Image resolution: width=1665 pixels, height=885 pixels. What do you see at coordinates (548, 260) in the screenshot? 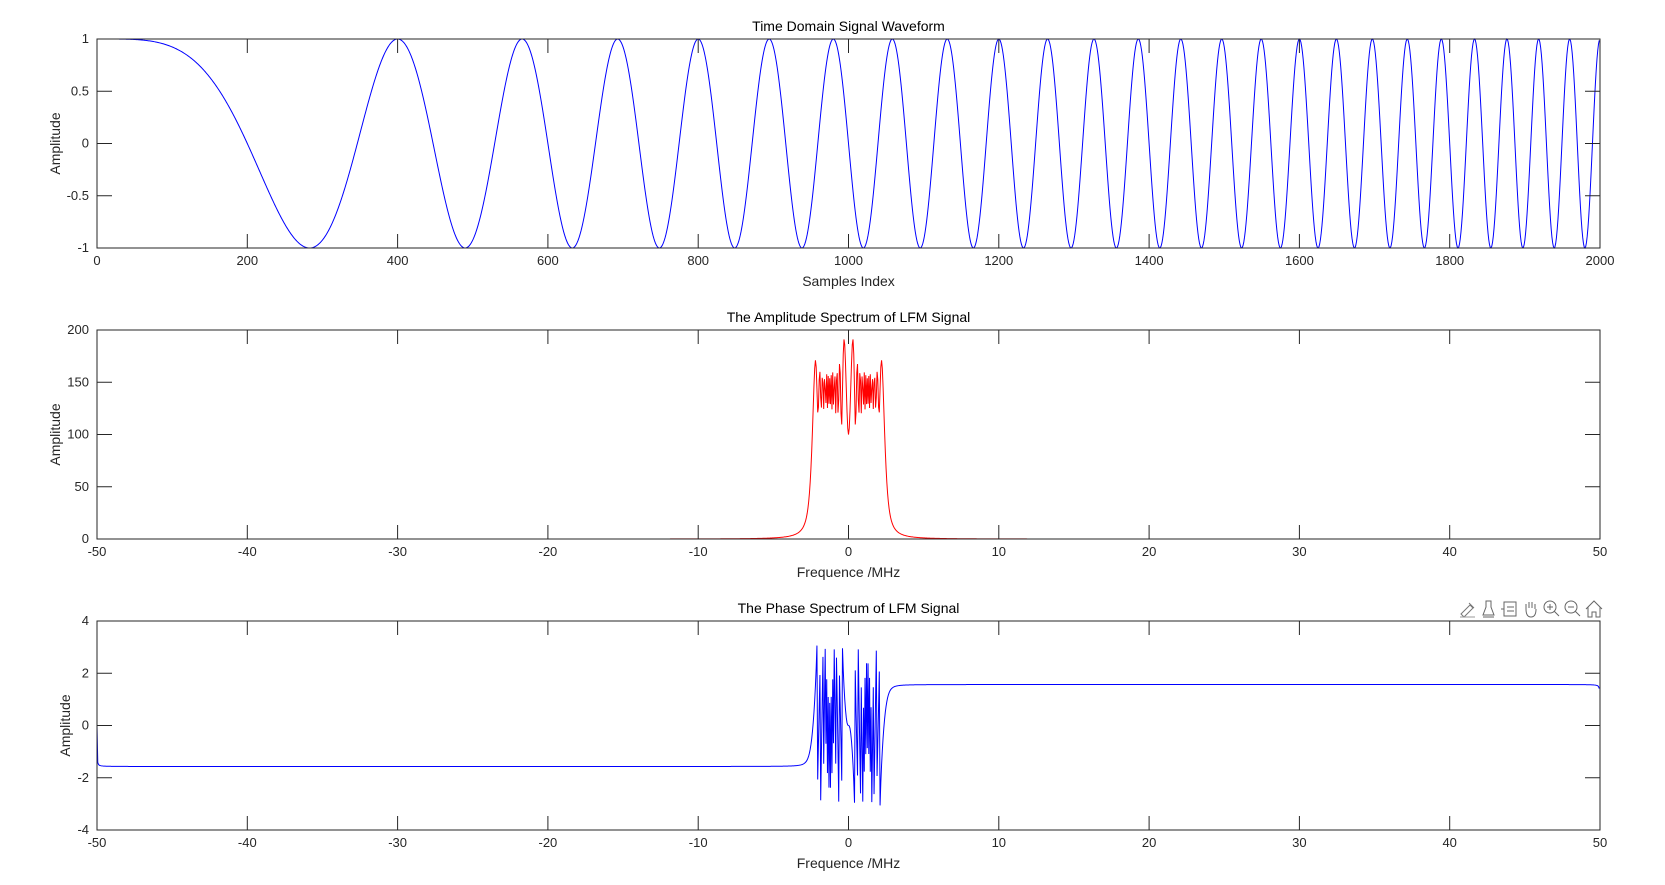
I see `x-tick-label: 600` at bounding box center [548, 260].